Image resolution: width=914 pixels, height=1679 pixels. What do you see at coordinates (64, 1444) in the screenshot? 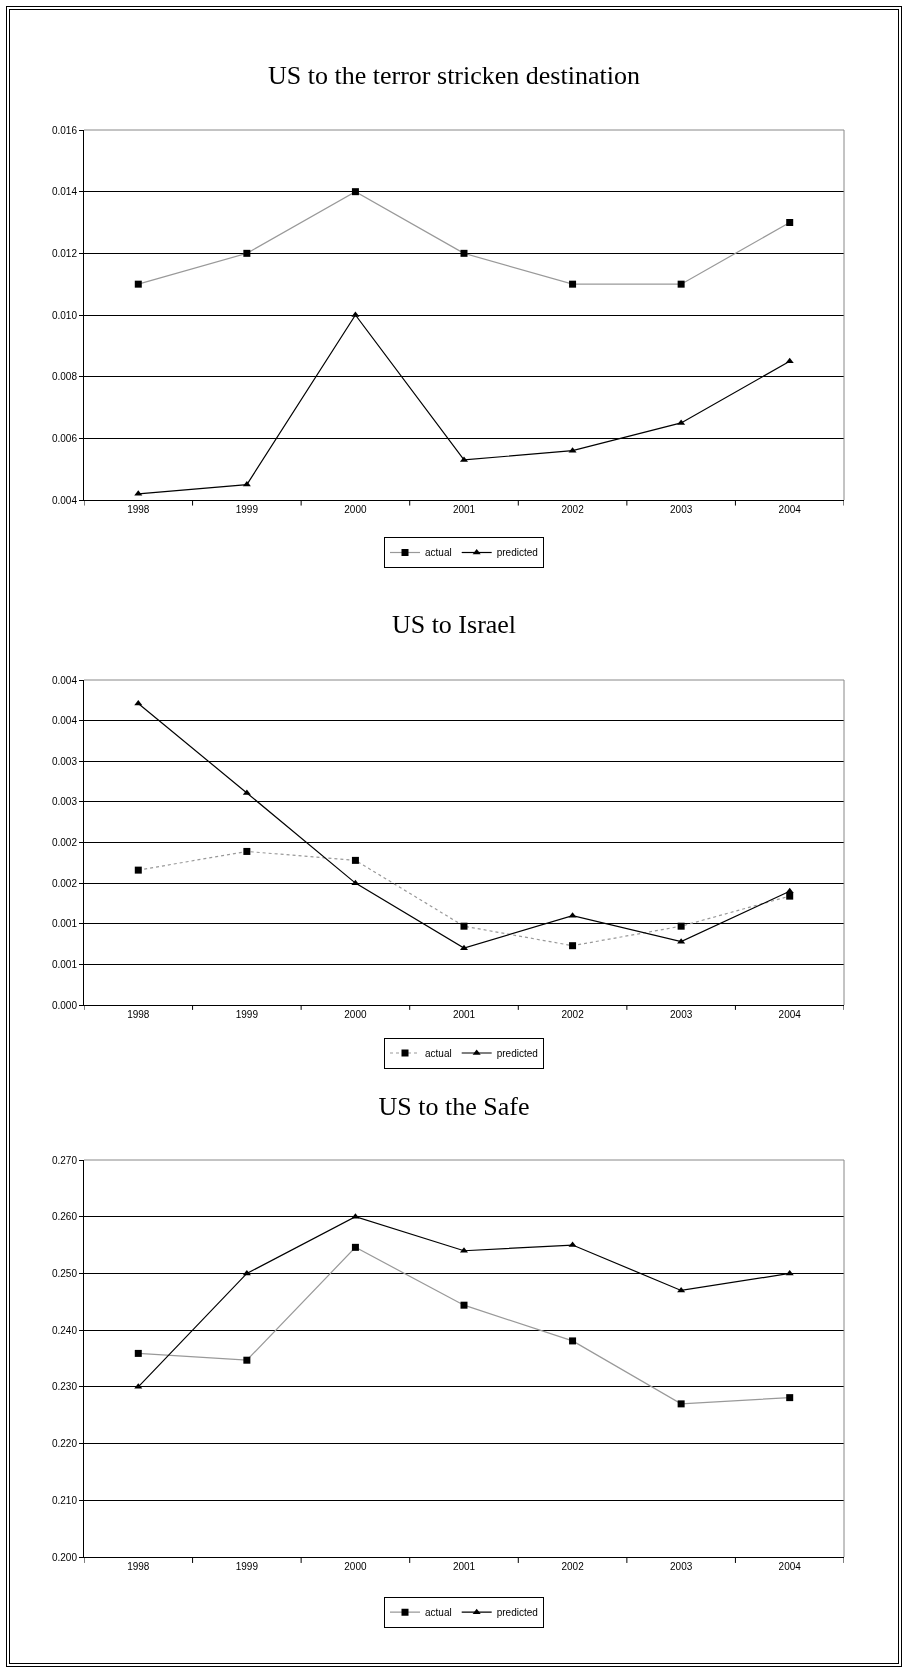
I see `y-tick-label: 0.220` at bounding box center [64, 1444].